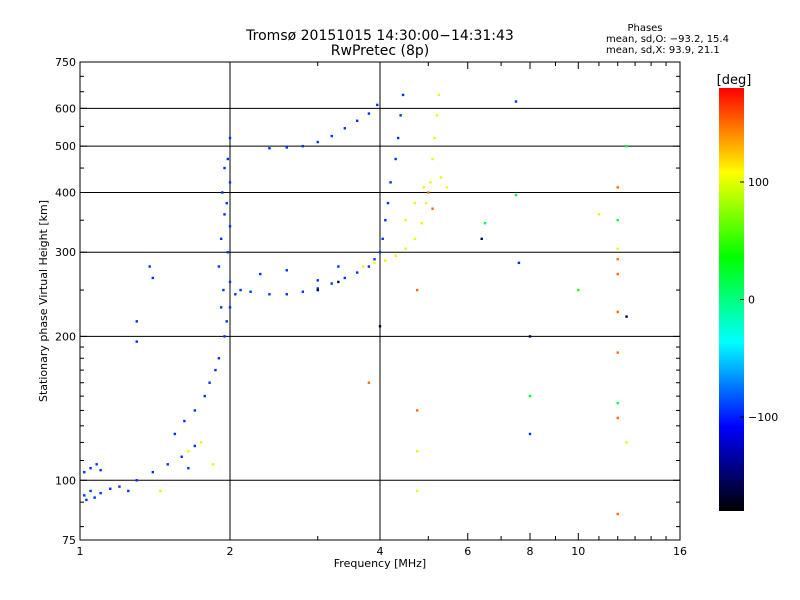  What do you see at coordinates (65, 146) in the screenshot?
I see `y-tick-label: 500` at bounding box center [65, 146].